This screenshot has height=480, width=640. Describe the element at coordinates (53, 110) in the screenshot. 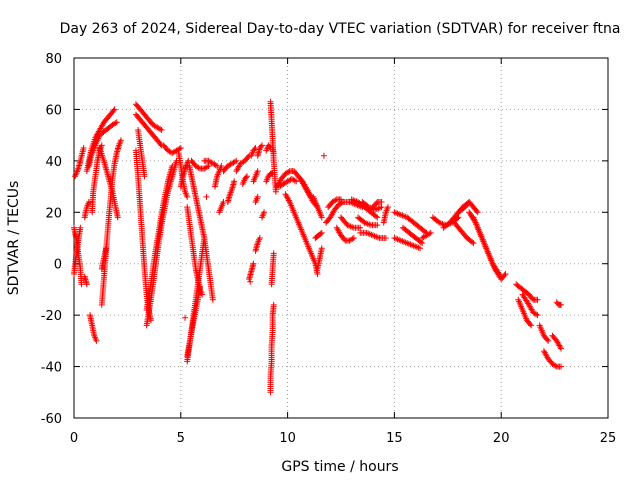

I see `y-tick-label: 60` at that location.